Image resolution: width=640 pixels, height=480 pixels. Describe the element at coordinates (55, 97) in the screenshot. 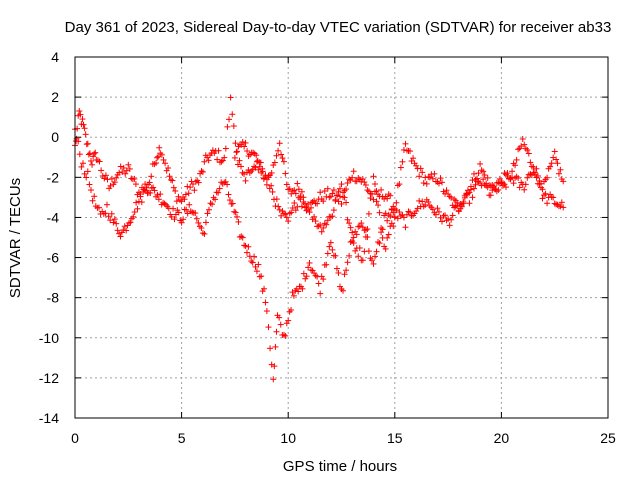

I see `y-tick-label: 2` at that location.